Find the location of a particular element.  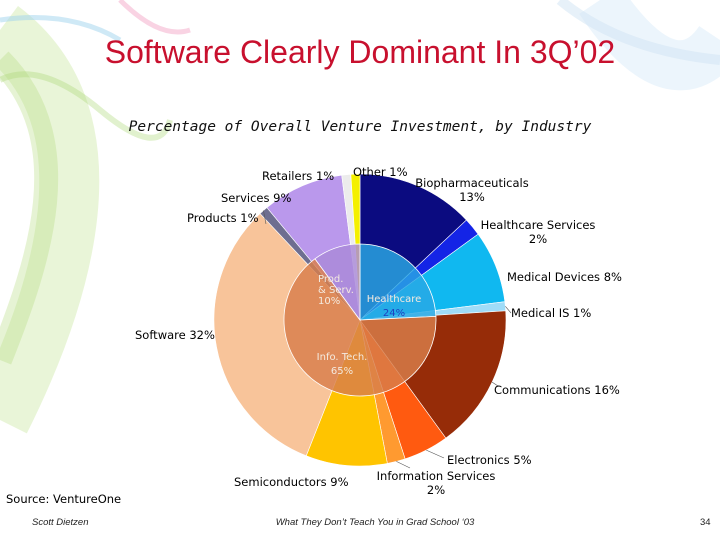

slice-label-software: Software 32% is located at coordinates (175, 335).